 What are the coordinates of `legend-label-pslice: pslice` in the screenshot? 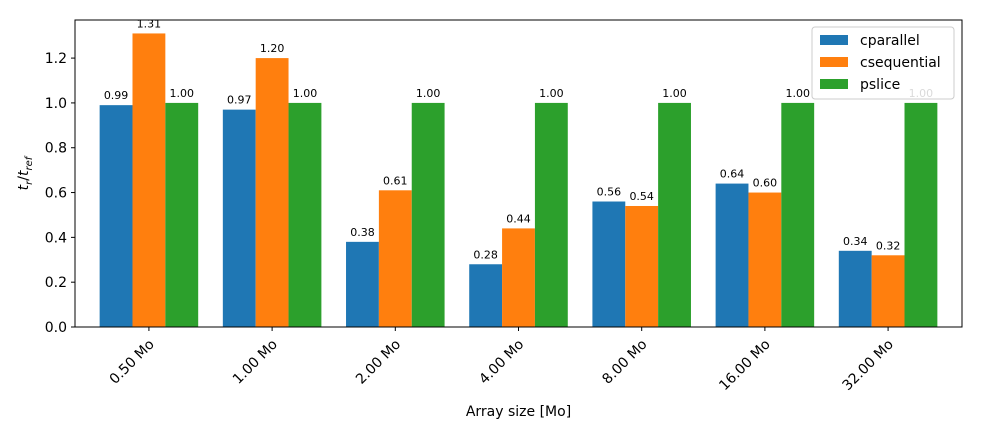 It's located at (880, 85).